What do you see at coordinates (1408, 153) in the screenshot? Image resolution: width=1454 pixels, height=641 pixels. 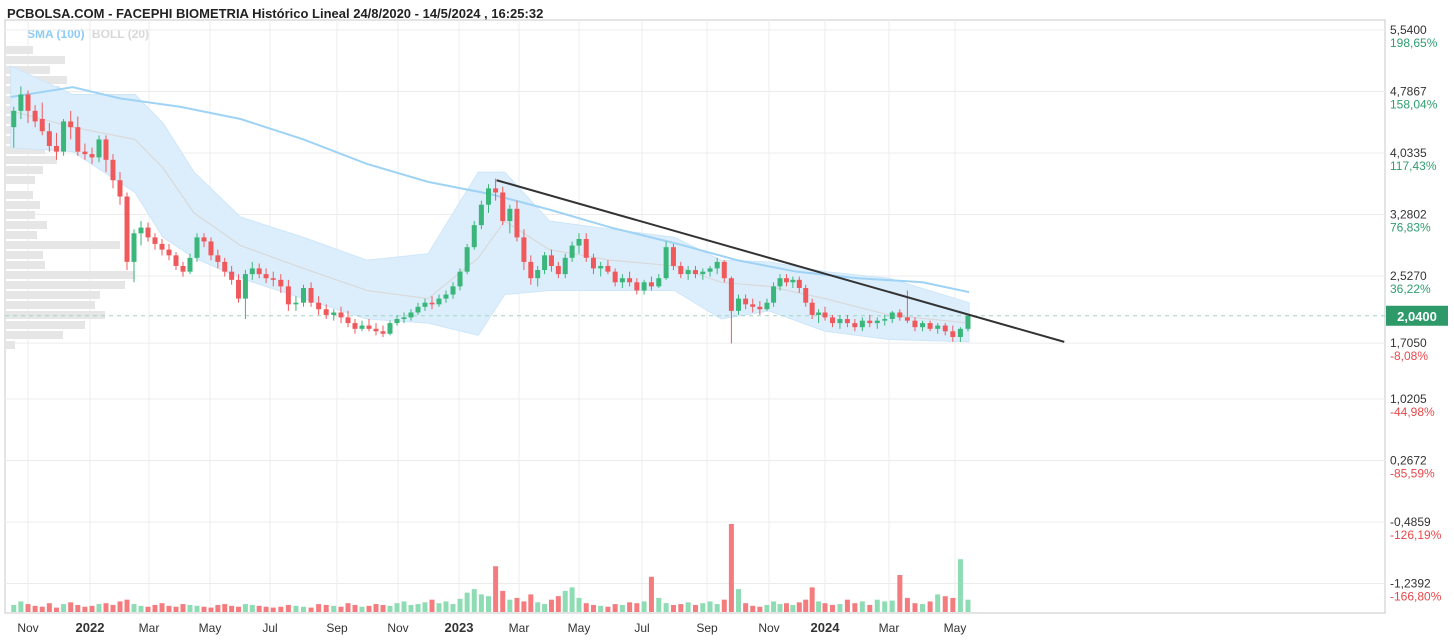 I see `y-tick-price: 4,0335` at bounding box center [1408, 153].